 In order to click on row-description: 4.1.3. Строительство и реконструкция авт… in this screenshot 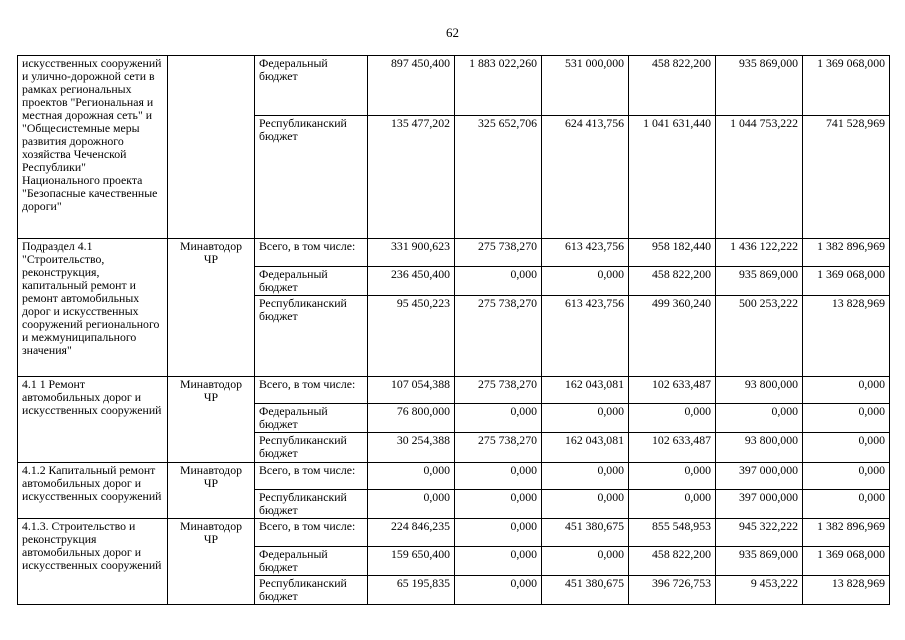, I will do `click(92, 561)`.